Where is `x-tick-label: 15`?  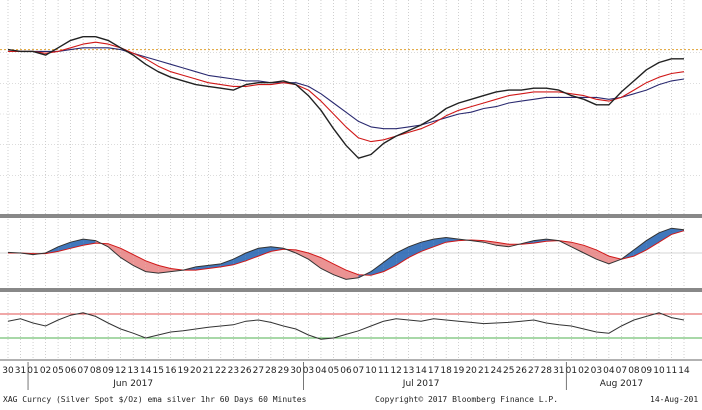
x-tick-label: 15 is located at coordinates (157, 371).